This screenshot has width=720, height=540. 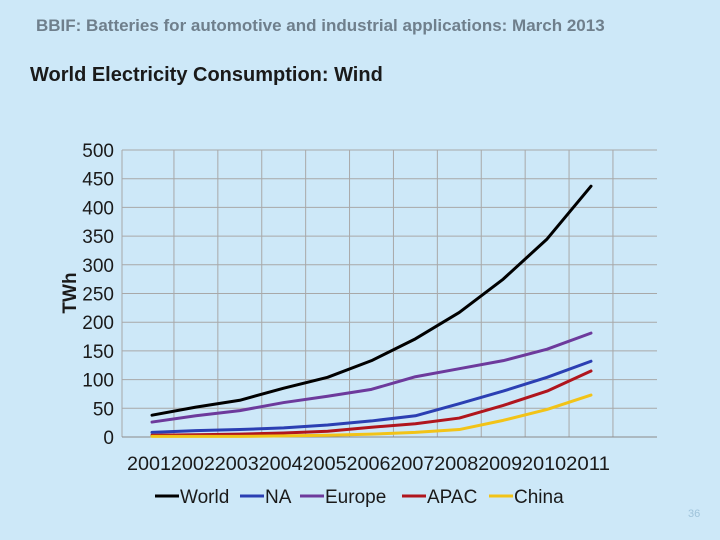 I want to click on y-tick-label: 250, so click(x=98, y=295).